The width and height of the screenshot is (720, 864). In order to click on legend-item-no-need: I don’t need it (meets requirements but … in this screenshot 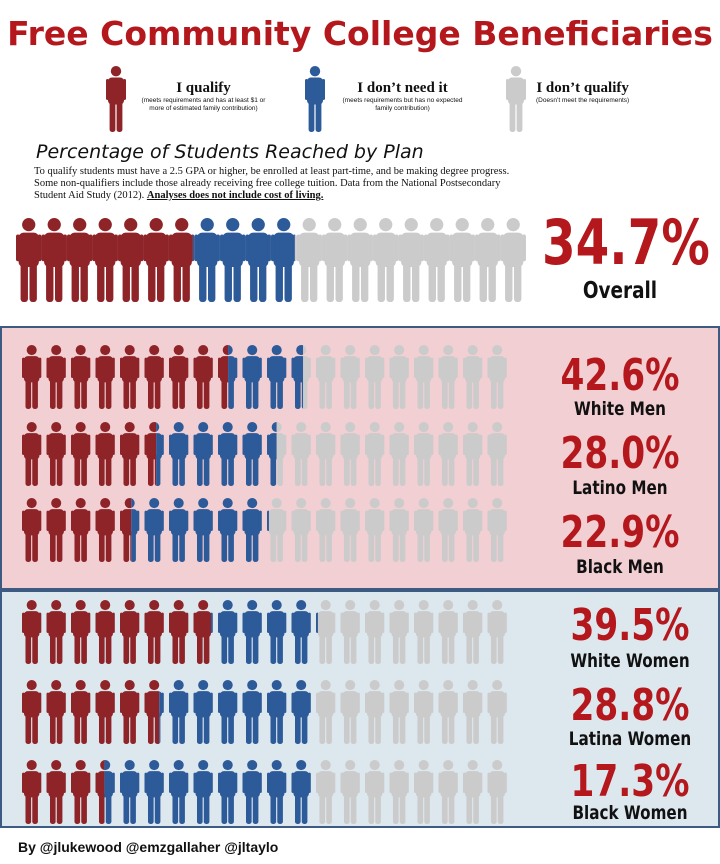, I will do `click(387, 99)`.